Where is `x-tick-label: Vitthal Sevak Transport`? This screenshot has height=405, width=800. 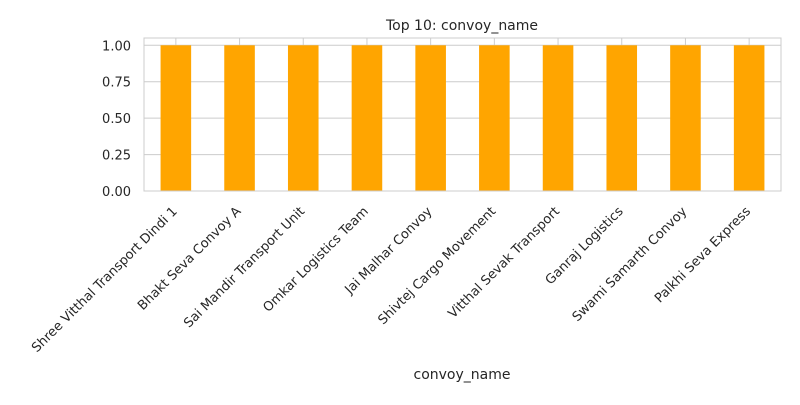 x-tick-label: Vitthal Sevak Transport is located at coordinates (504, 262).